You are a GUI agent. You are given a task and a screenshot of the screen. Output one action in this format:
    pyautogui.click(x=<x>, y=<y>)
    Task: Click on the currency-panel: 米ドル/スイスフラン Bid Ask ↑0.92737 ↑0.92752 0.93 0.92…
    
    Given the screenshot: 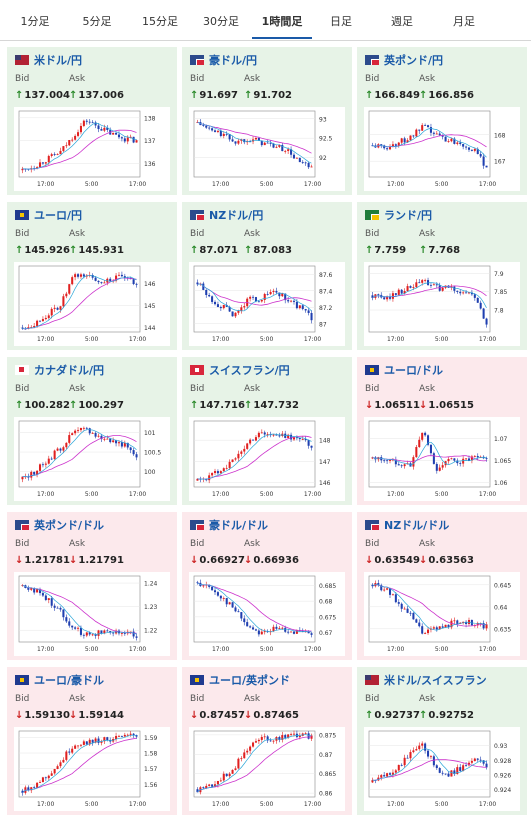 What is the action you would take?
    pyautogui.click(x=442, y=741)
    